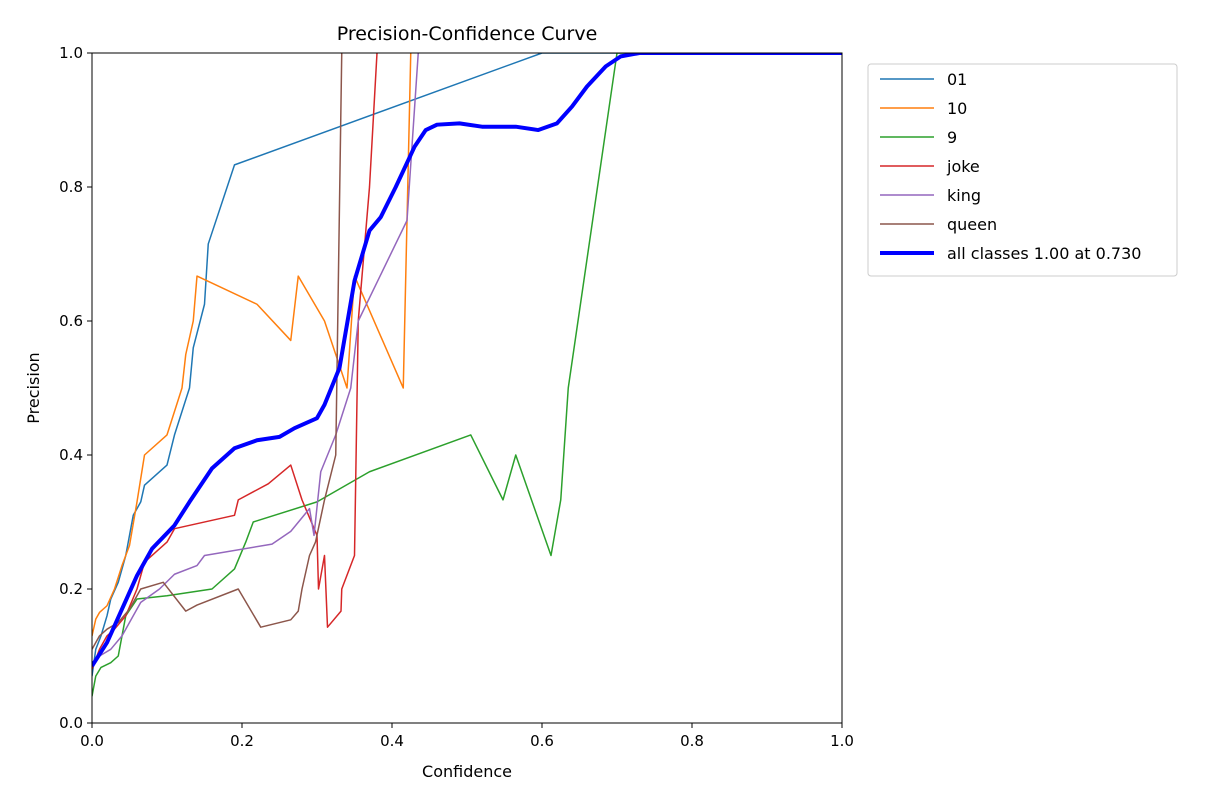 The width and height of the screenshot is (1208, 805). I want to click on y-axis-title: Precision, so click(33, 387).